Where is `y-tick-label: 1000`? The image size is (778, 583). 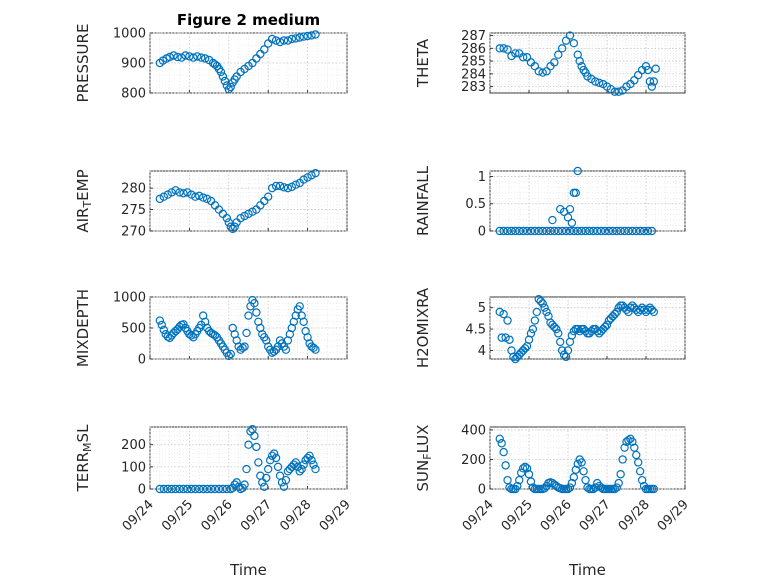 y-tick-label: 1000 is located at coordinates (129, 298).